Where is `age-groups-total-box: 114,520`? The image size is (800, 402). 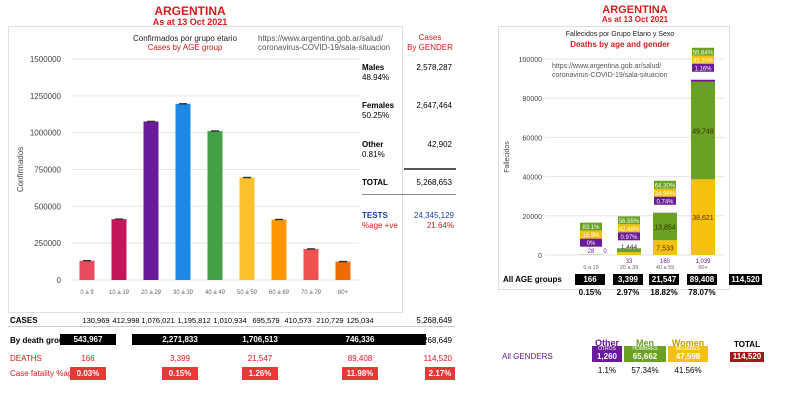 age-groups-total-box: 114,520 is located at coordinates (745, 279).